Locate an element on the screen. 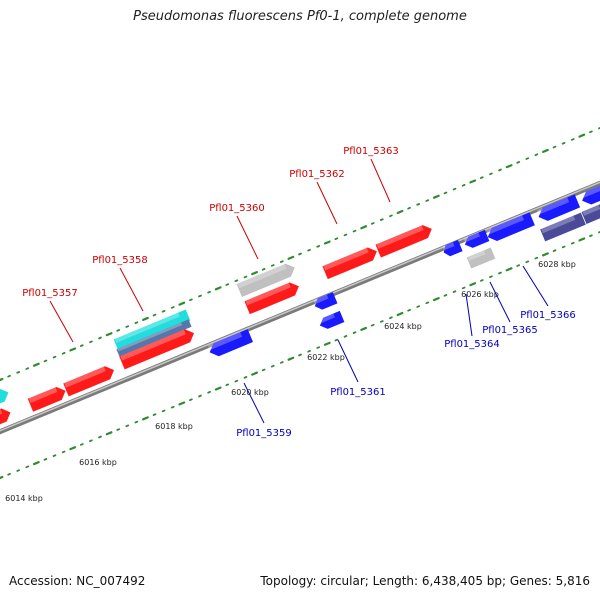 This screenshot has width=600, height=600. gene-forward-5357a-shine is located at coordinates (43, 395).